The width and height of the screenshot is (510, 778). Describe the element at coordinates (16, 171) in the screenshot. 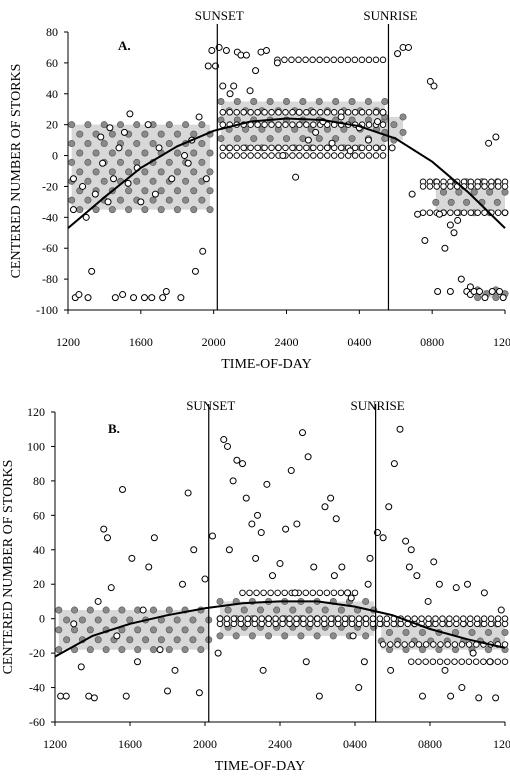

I see `y-axis-title: CENTERED NUMBER OF STORKS` at that location.